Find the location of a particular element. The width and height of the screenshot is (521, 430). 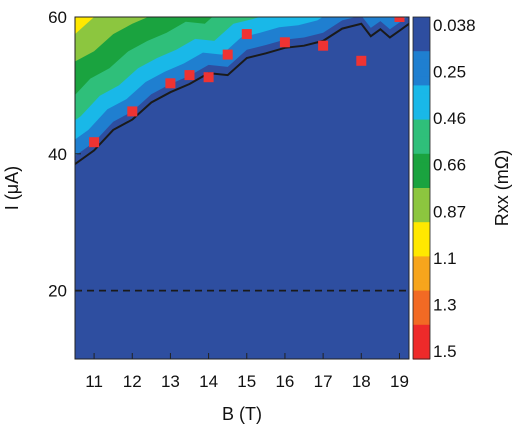

colorbar-tick-label: 1.1 is located at coordinates (445, 258).